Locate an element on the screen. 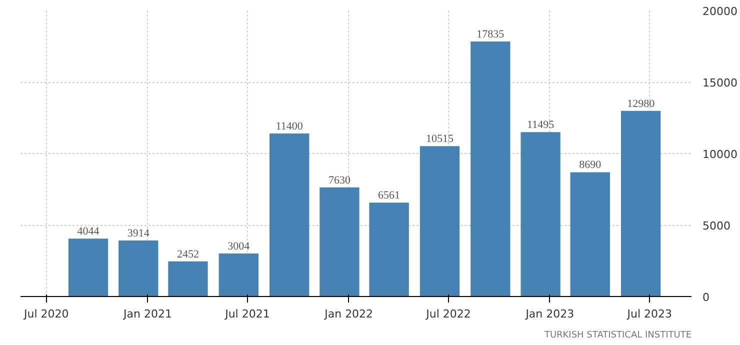  data-label: 4044 is located at coordinates (88, 232).